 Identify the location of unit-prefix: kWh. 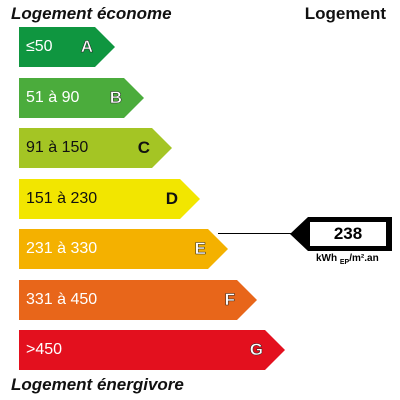
(328, 258).